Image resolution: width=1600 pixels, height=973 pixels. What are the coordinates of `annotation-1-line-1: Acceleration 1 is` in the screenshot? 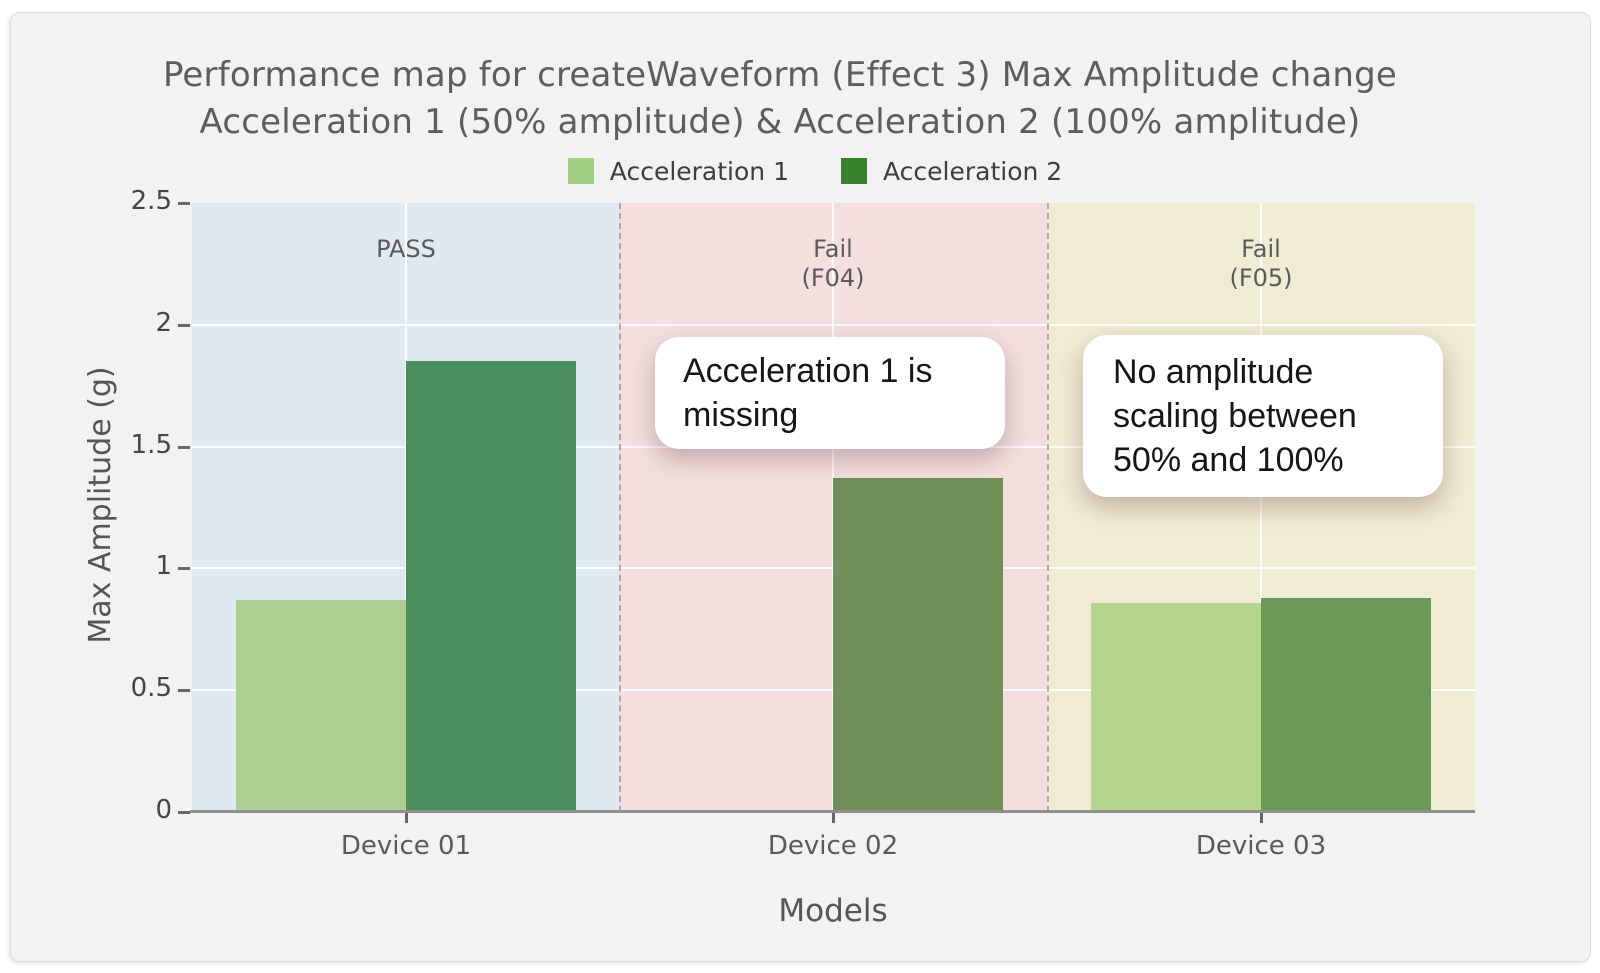 It's located at (808, 371).